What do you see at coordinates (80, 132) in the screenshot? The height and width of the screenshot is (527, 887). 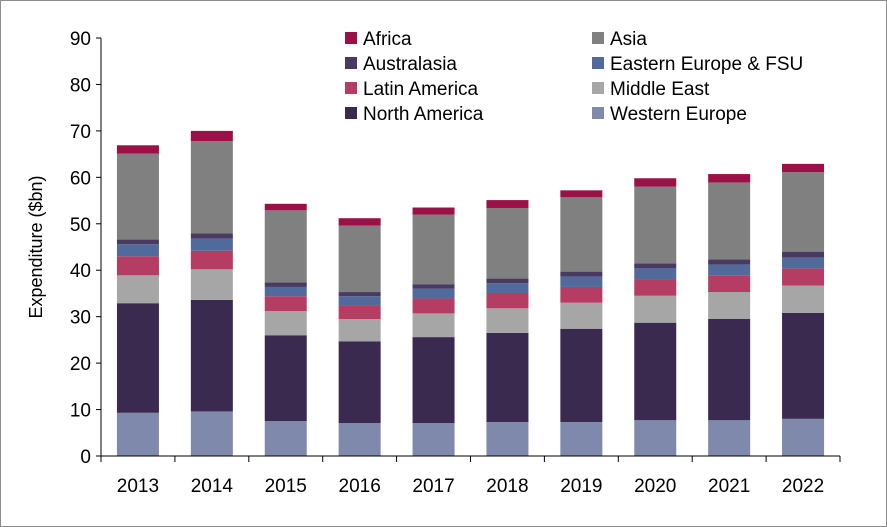 I see `y-tick-label: 70` at bounding box center [80, 132].